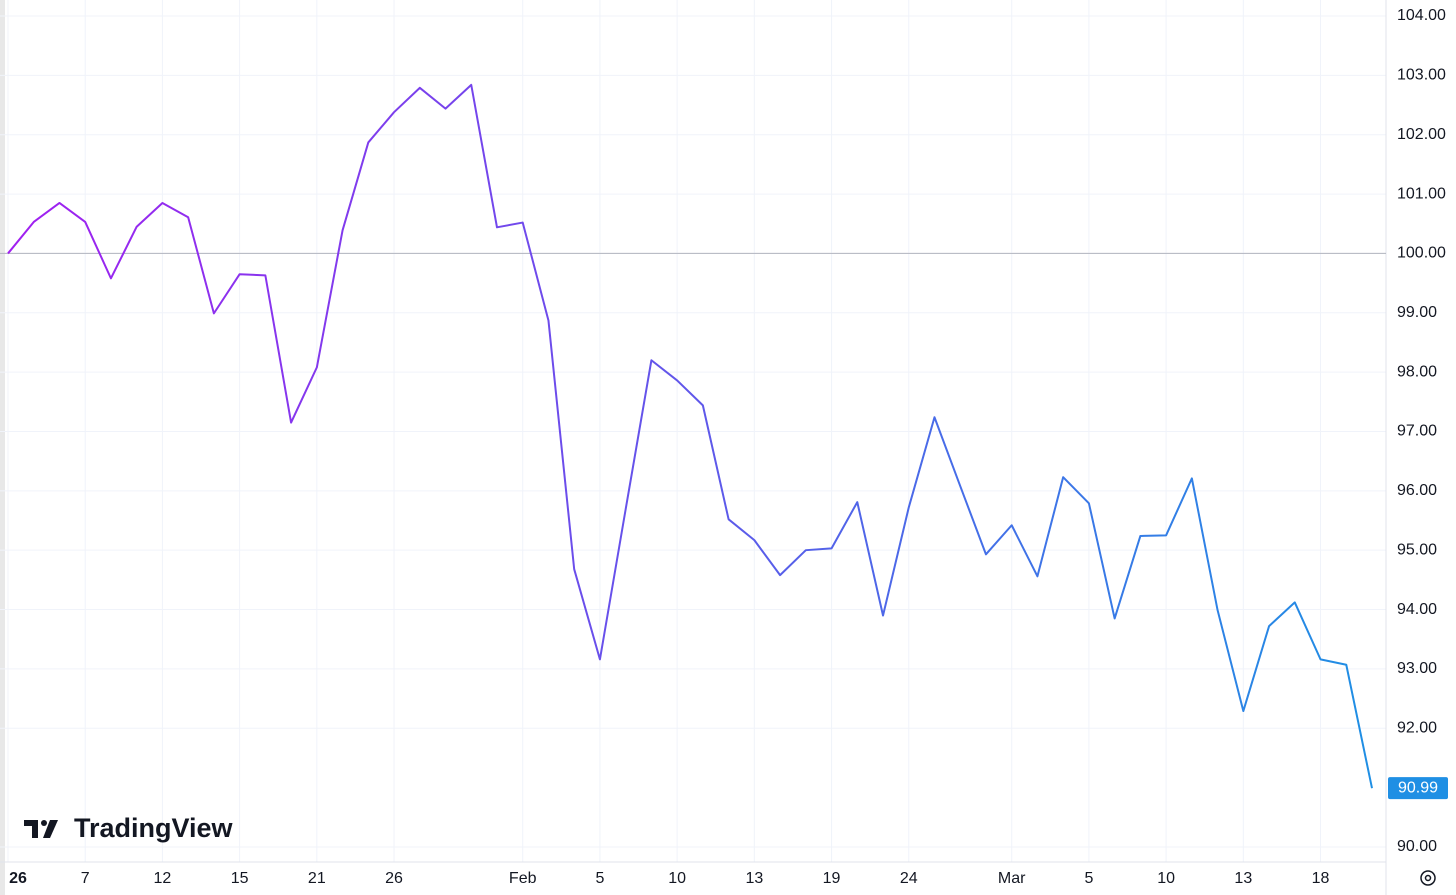 Image resolution: width=1456 pixels, height=895 pixels. I want to click on x-tick-label: Mar, so click(1012, 878).